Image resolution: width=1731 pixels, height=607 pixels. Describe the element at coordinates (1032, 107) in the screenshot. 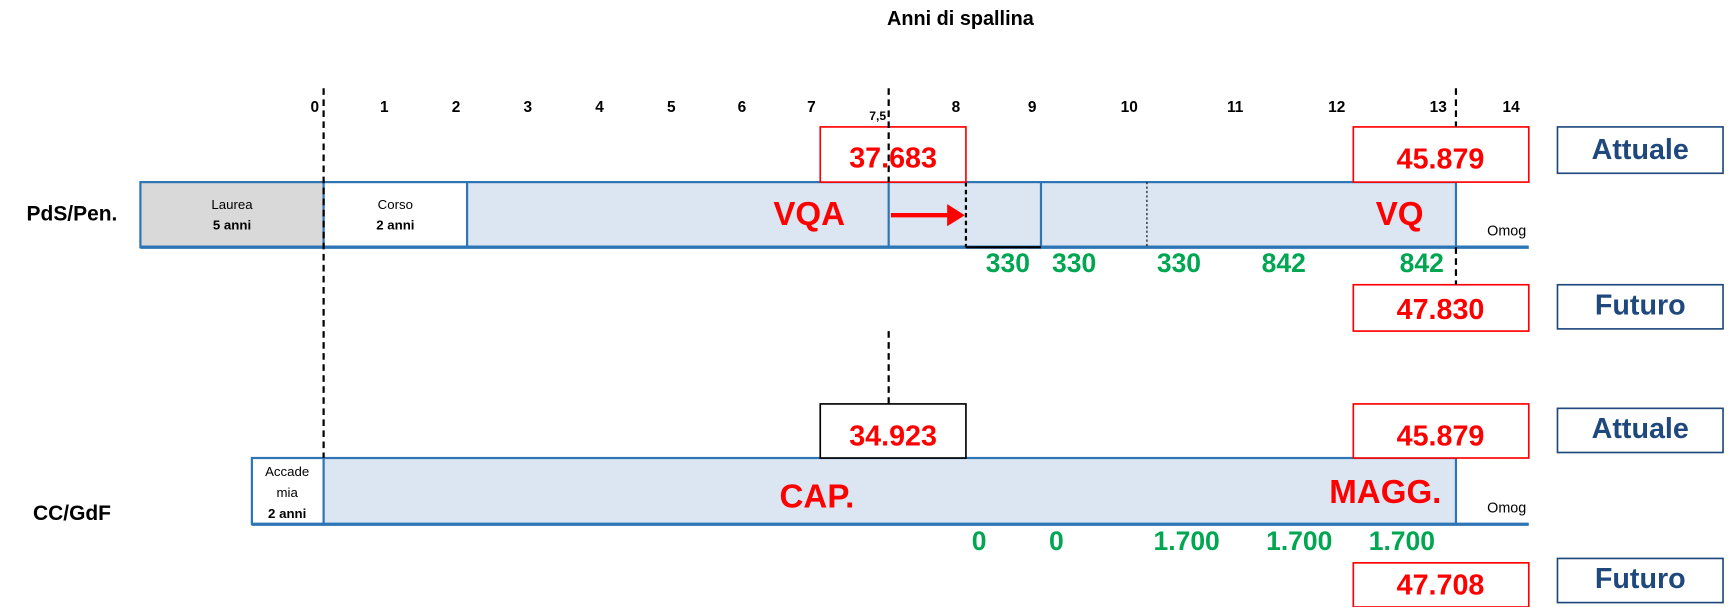

I see `tick-label: 9` at that location.